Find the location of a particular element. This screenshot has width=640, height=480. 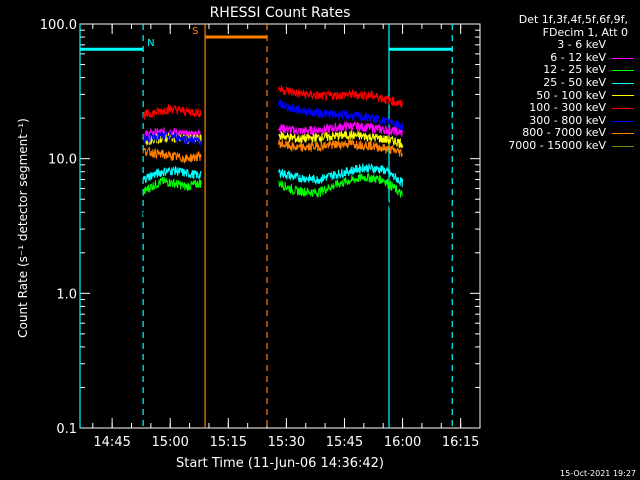

legend-entry: 25 - 50 keV is located at coordinates (558, 82).